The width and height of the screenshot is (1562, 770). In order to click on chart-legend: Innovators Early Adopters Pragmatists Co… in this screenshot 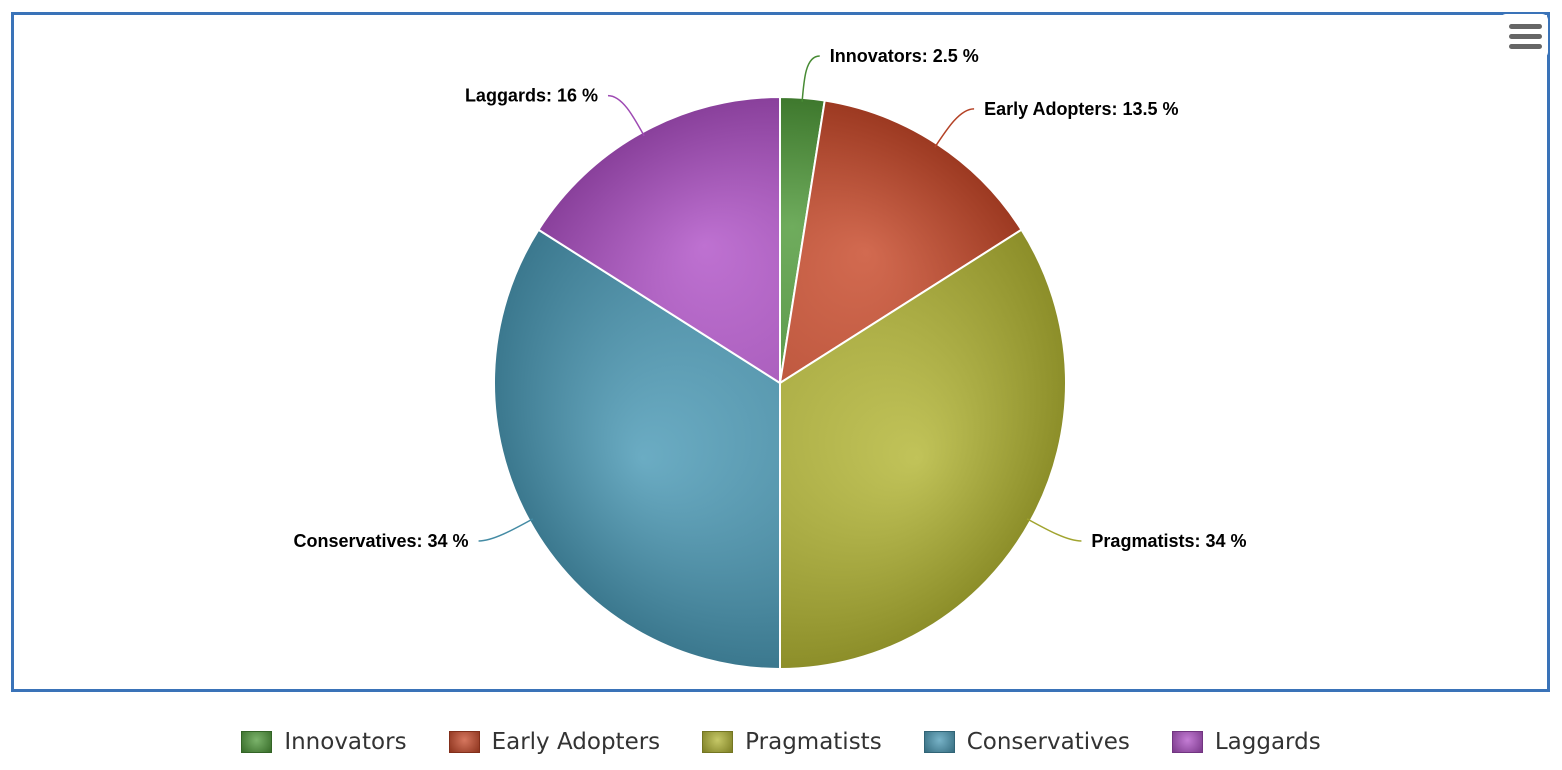, I will do `click(781, 742)`.